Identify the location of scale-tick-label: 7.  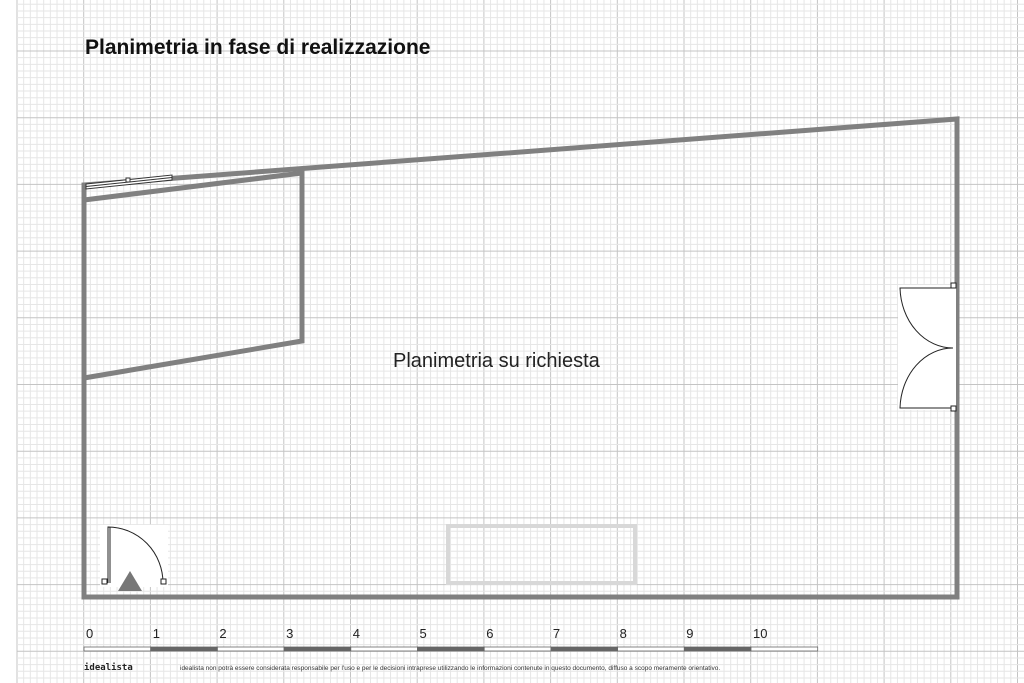
(556, 633).